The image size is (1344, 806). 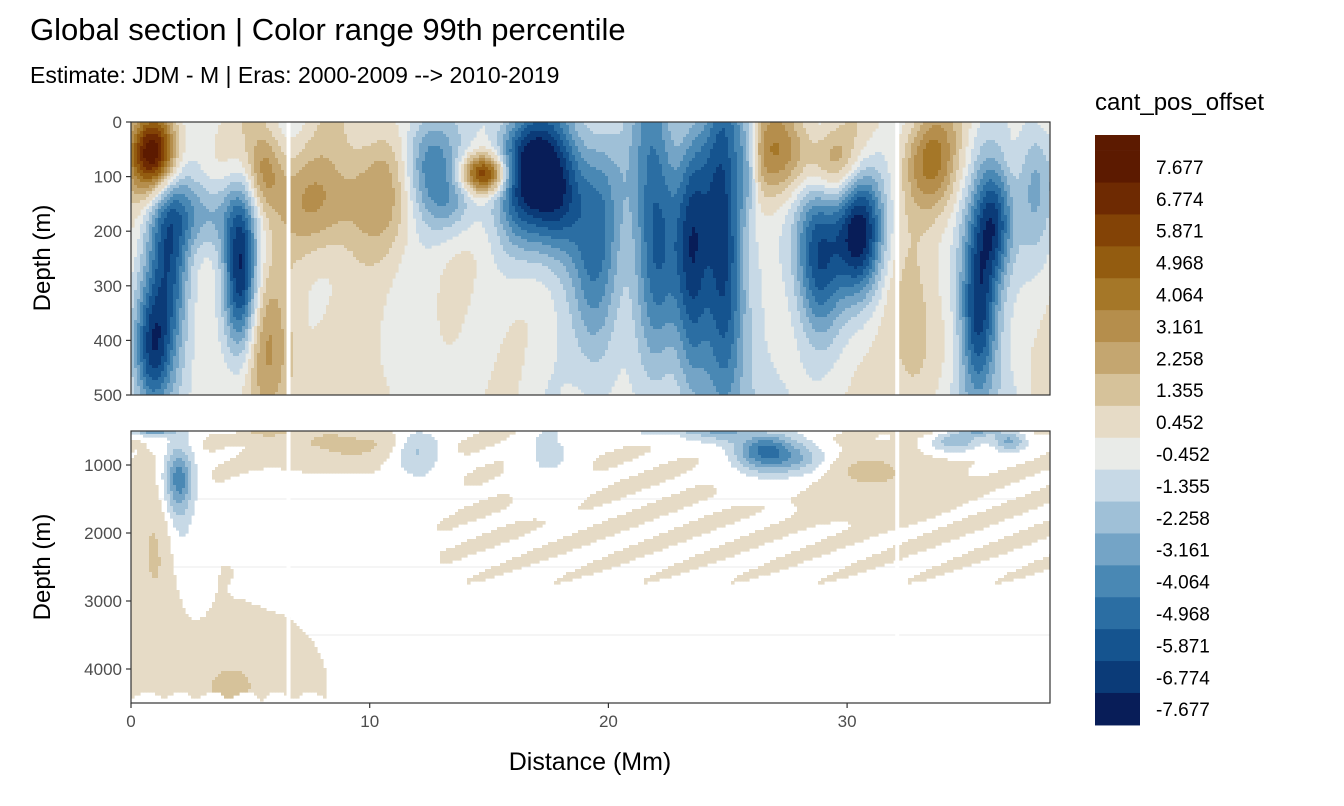 What do you see at coordinates (1117, 677) in the screenshot?
I see `legend-swatch` at bounding box center [1117, 677].